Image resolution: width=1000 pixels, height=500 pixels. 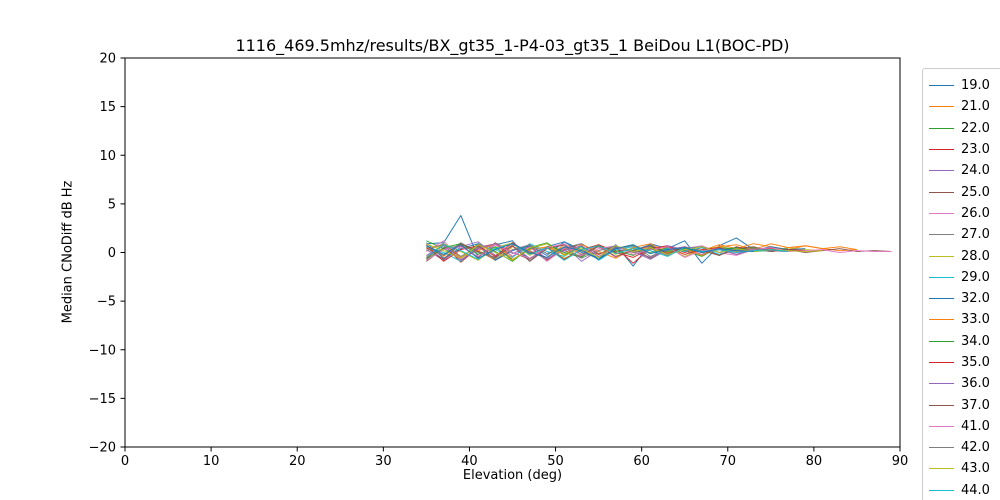 What do you see at coordinates (975, 171) in the screenshot?
I see `legend-label: 24.0` at bounding box center [975, 171].